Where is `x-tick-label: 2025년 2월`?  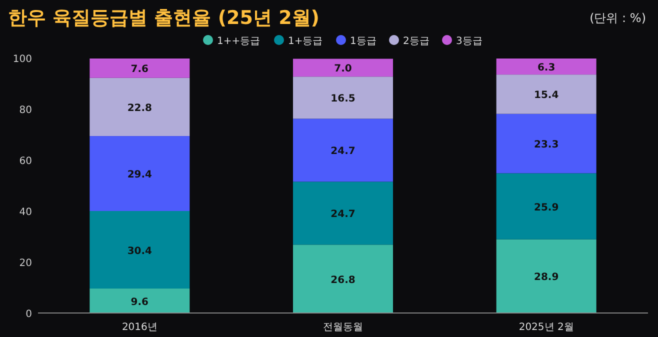 x-tick-label: 2025년 2월 is located at coordinates (546, 327).